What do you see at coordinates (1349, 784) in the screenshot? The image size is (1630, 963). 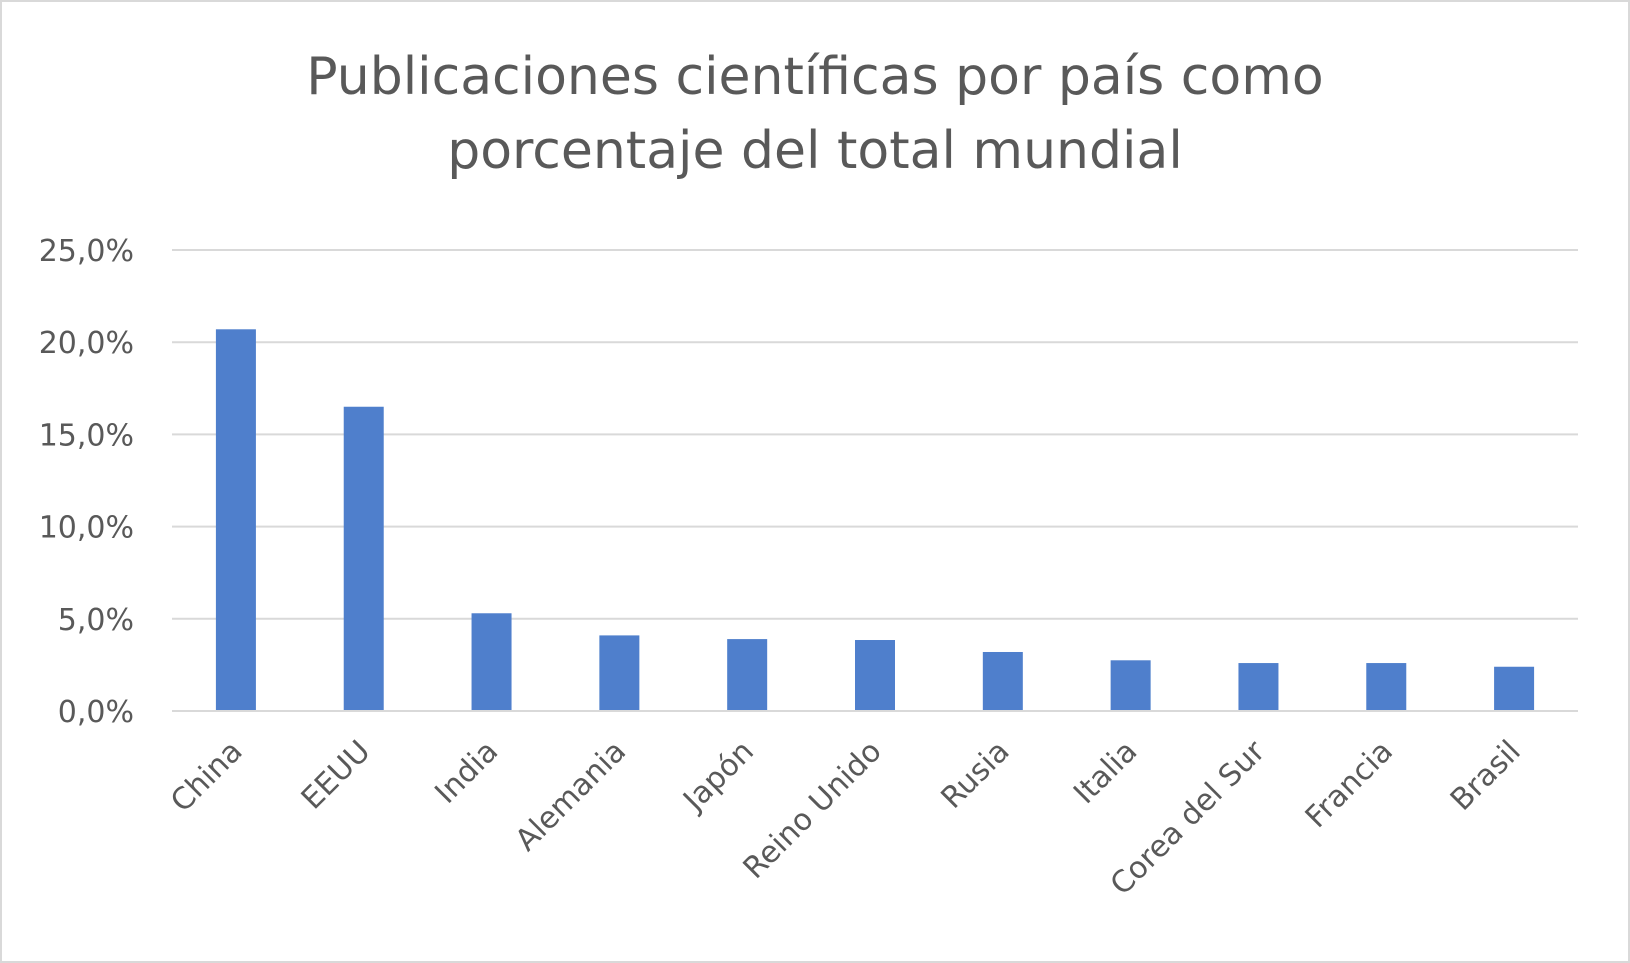 I see `x-category-label: Francia` at bounding box center [1349, 784].